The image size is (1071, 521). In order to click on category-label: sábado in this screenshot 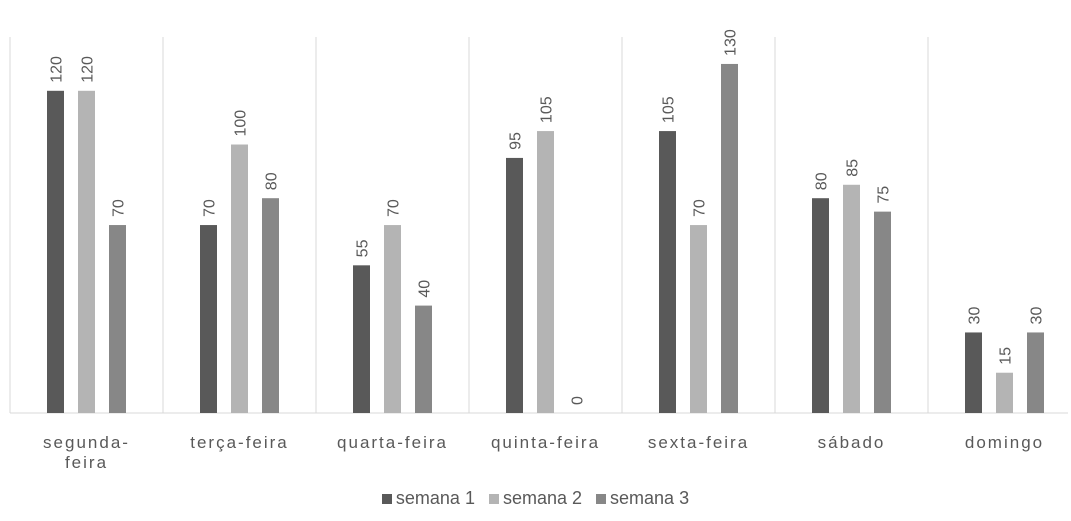, I will do `click(852, 442)`.